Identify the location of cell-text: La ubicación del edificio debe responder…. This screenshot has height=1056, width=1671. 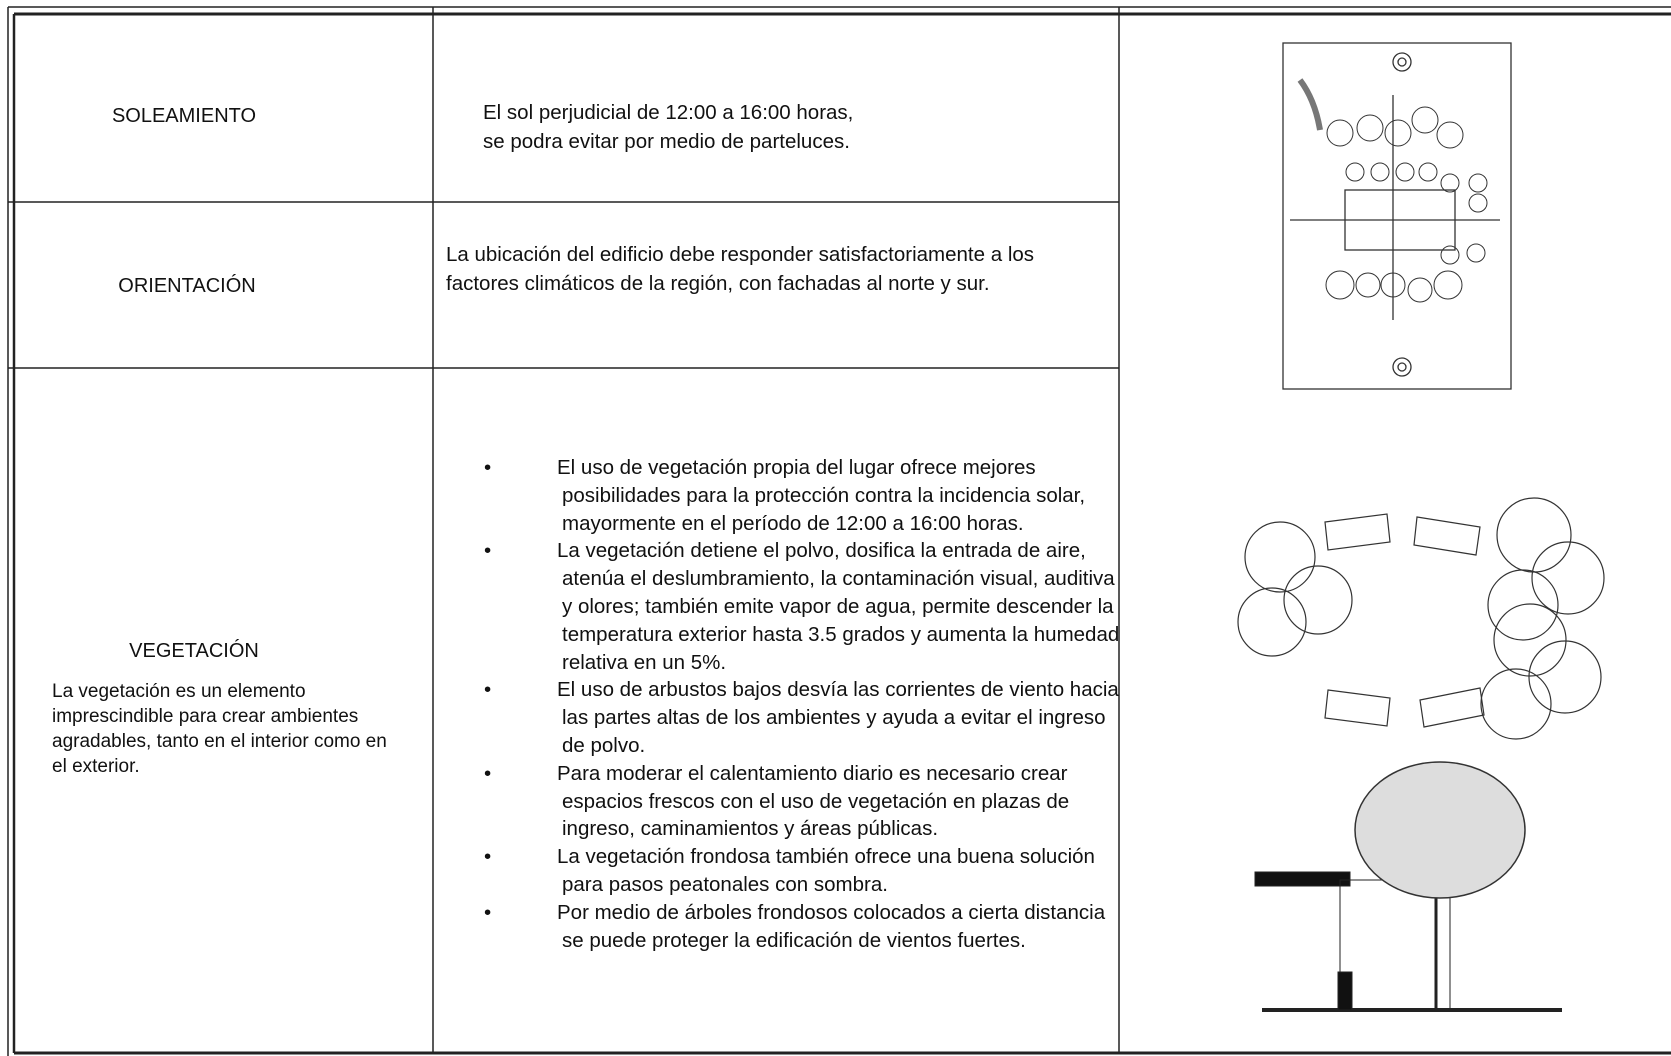
(740, 269).